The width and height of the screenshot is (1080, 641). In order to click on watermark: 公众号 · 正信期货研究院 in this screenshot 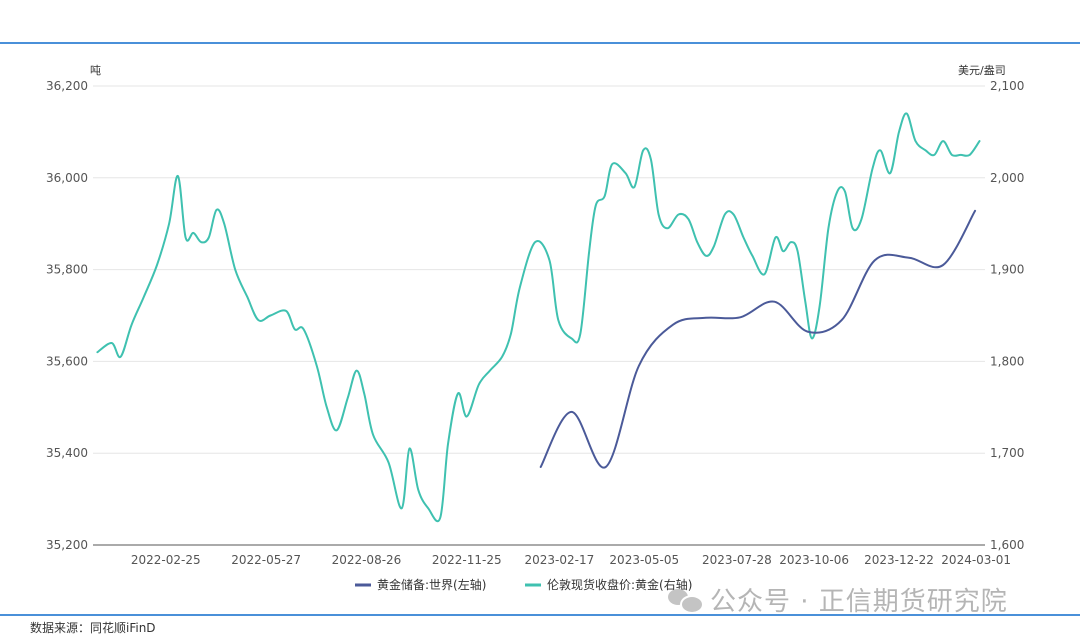, I will do `click(838, 599)`.